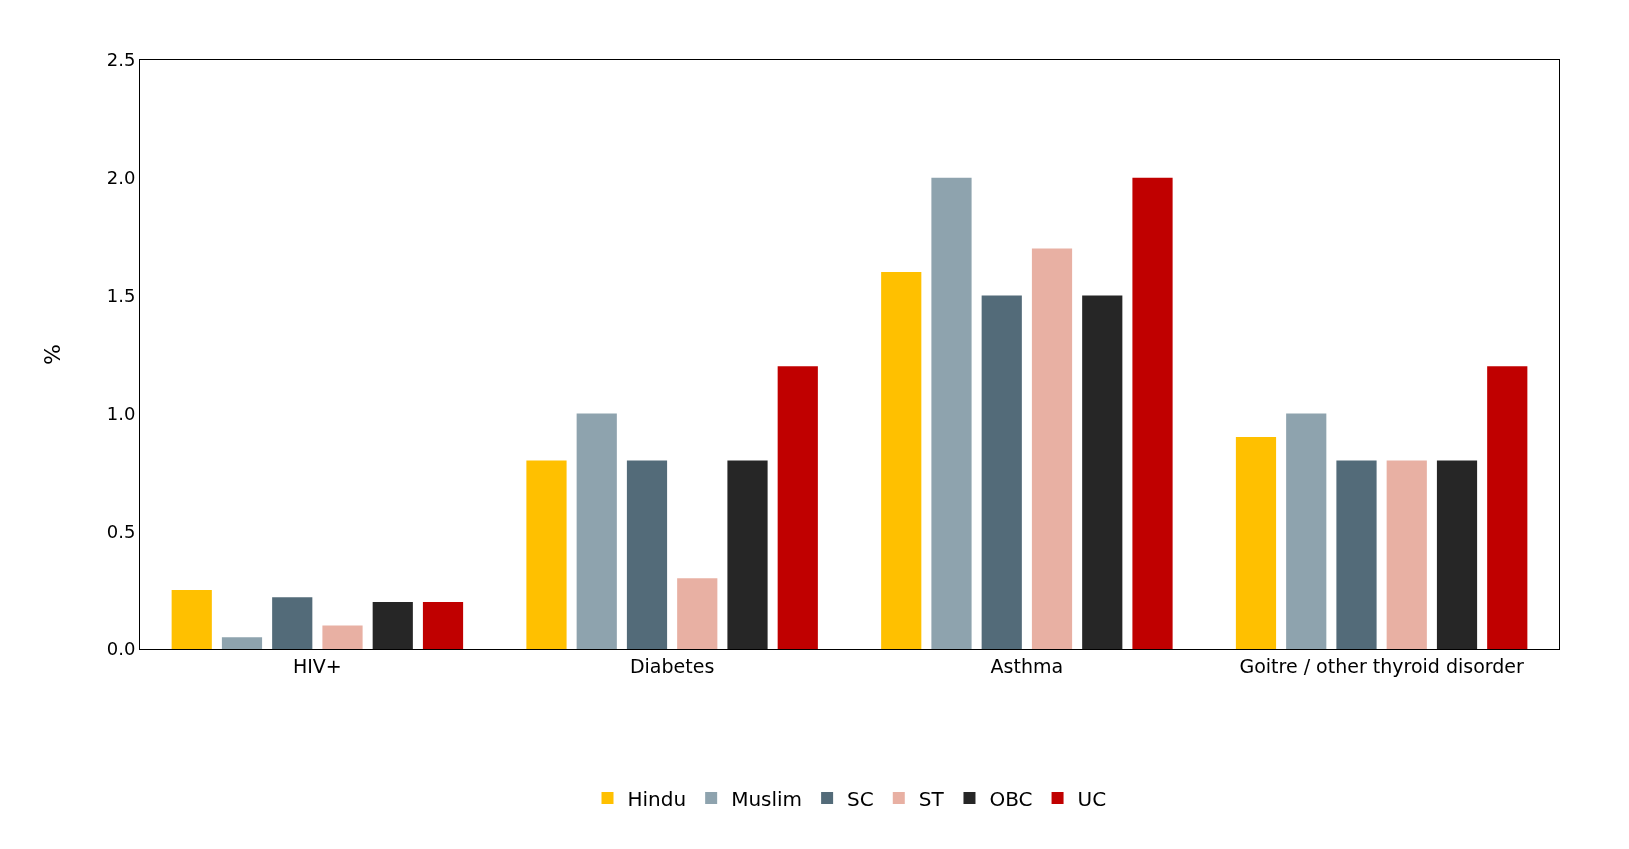 The height and width of the screenshot is (849, 1629). I want to click on legend-label: Muslim, so click(767, 798).